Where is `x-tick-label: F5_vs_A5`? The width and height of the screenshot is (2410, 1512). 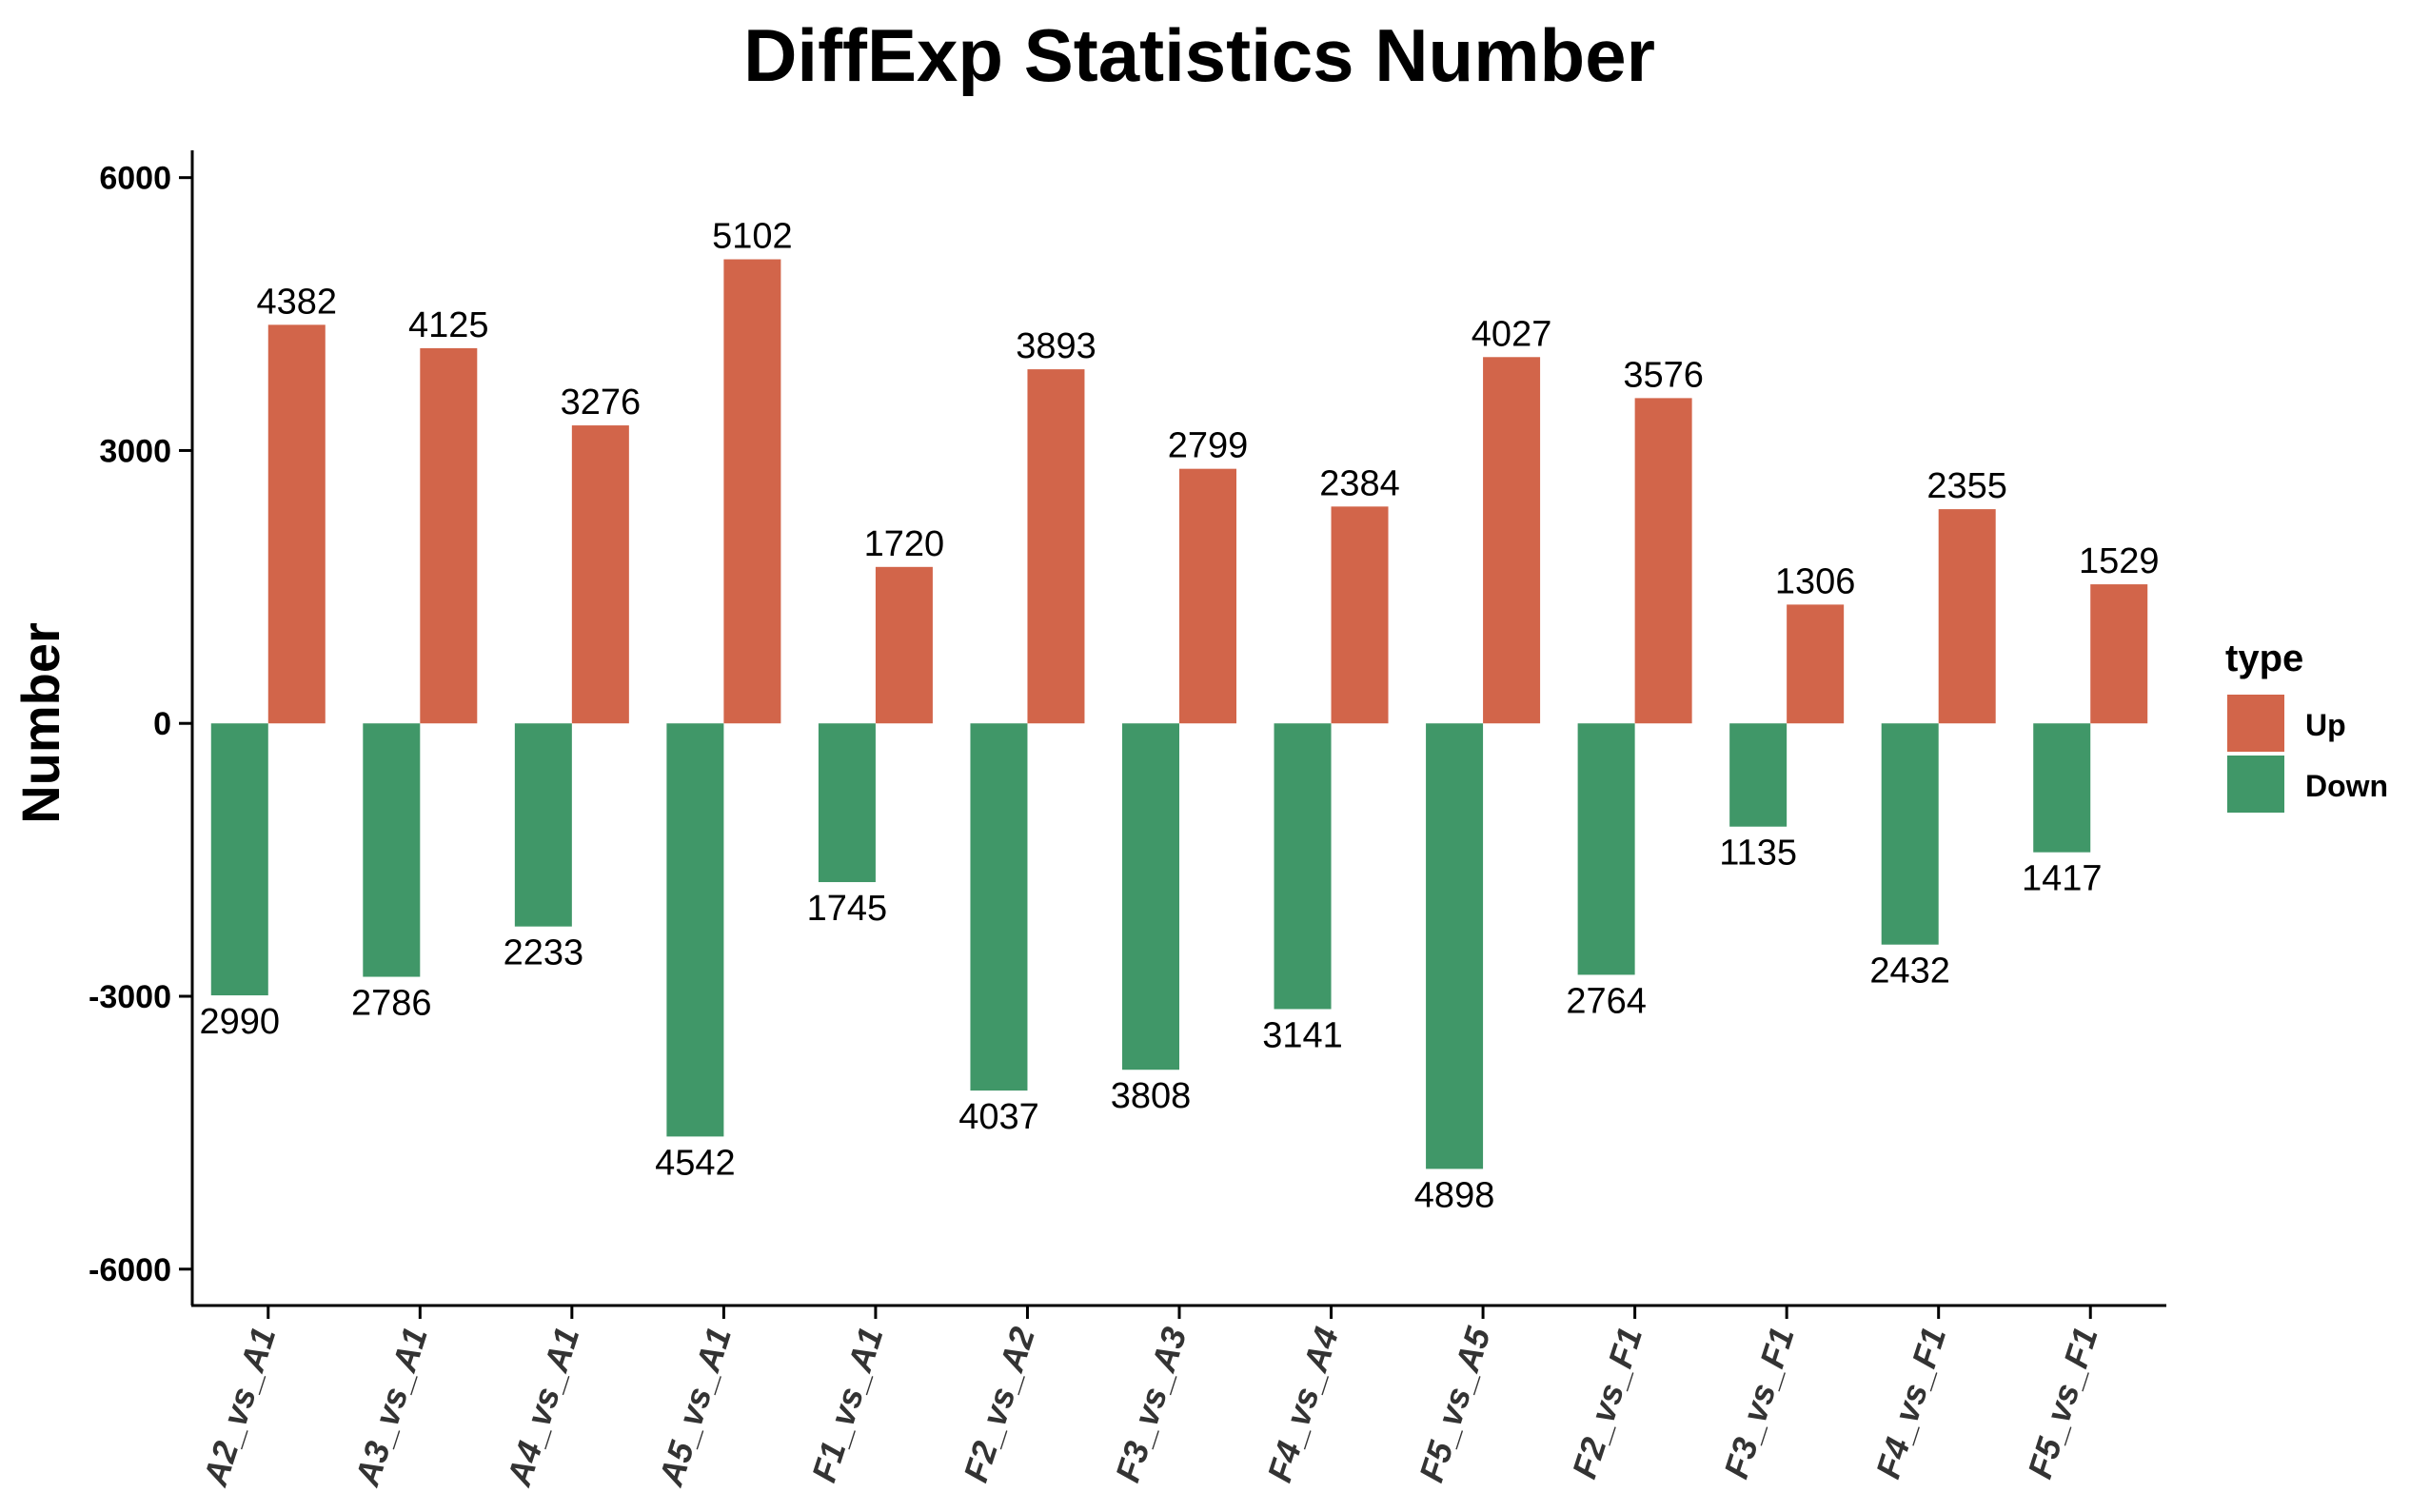
x-tick-label: F5_vs_A5 is located at coordinates (1455, 1404).